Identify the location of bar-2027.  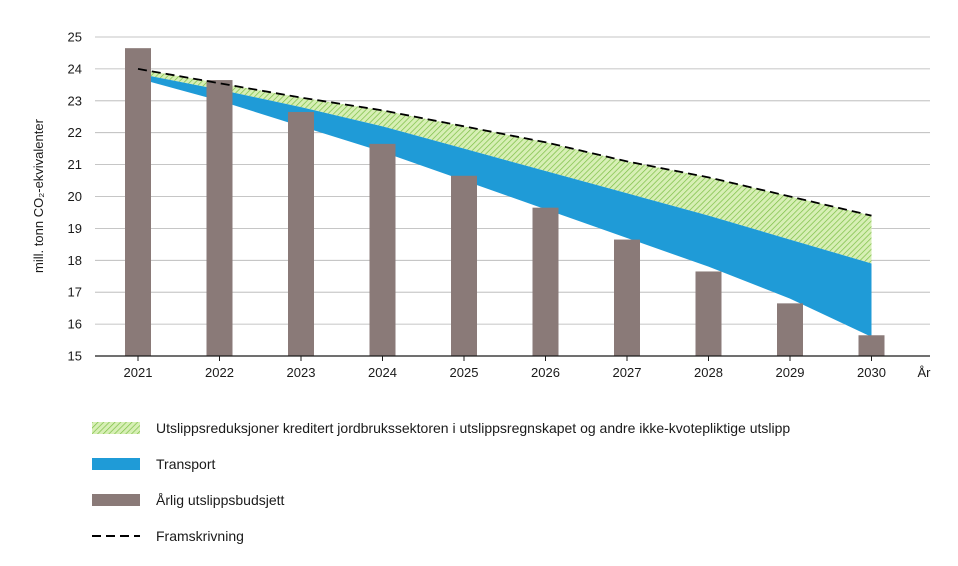
(627, 297).